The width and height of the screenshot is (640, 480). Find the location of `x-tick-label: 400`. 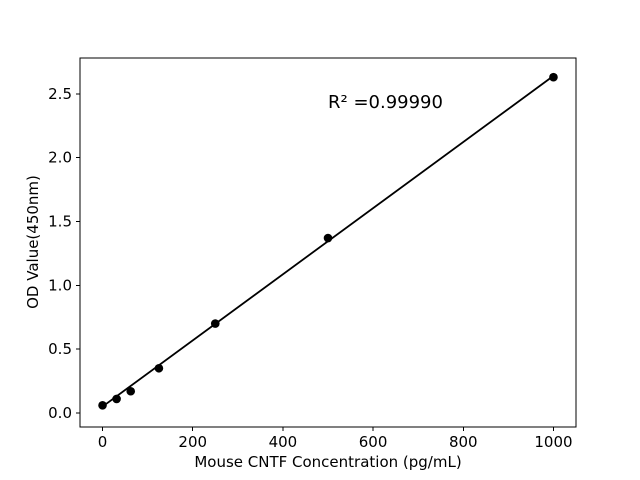

x-tick-label: 400 is located at coordinates (283, 442).